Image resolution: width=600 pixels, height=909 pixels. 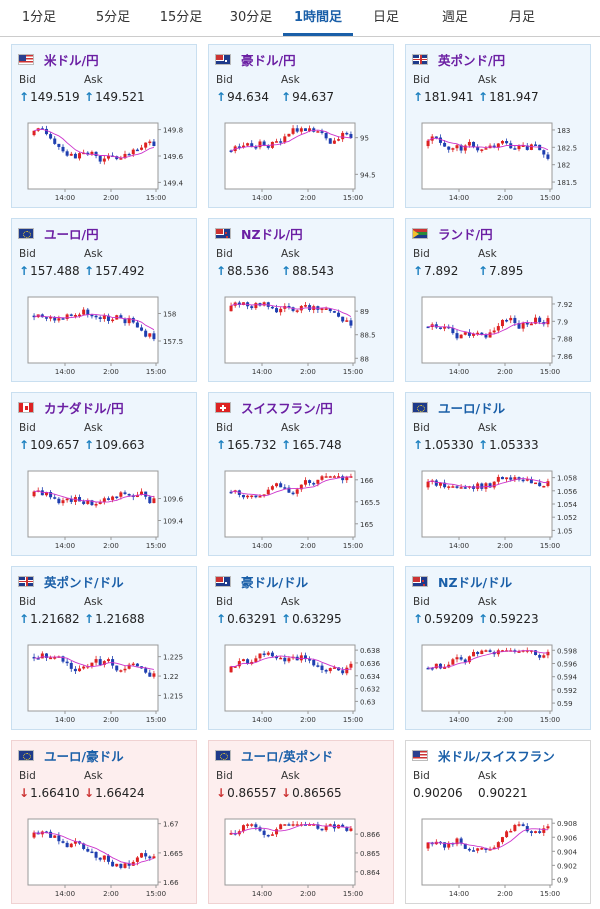 I want to click on pair-name: 米ドル/スイスフラン, so click(x=496, y=756).